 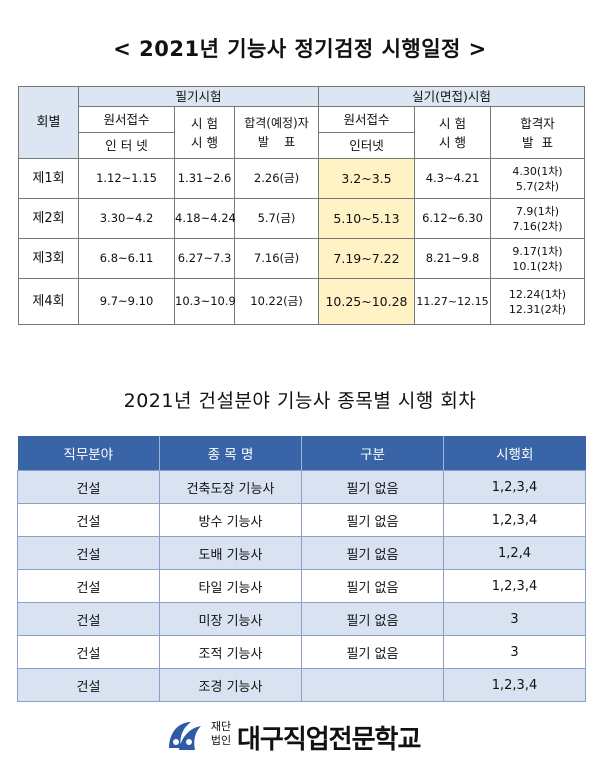 I want to click on type-cell, so click(x=372, y=685).